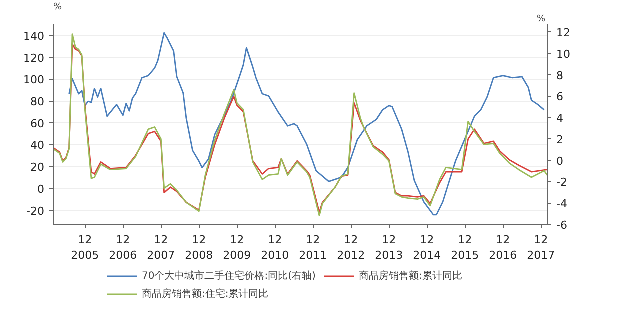  Describe the element at coordinates (41, 189) in the screenshot. I see `y-tick-label: 0` at that location.